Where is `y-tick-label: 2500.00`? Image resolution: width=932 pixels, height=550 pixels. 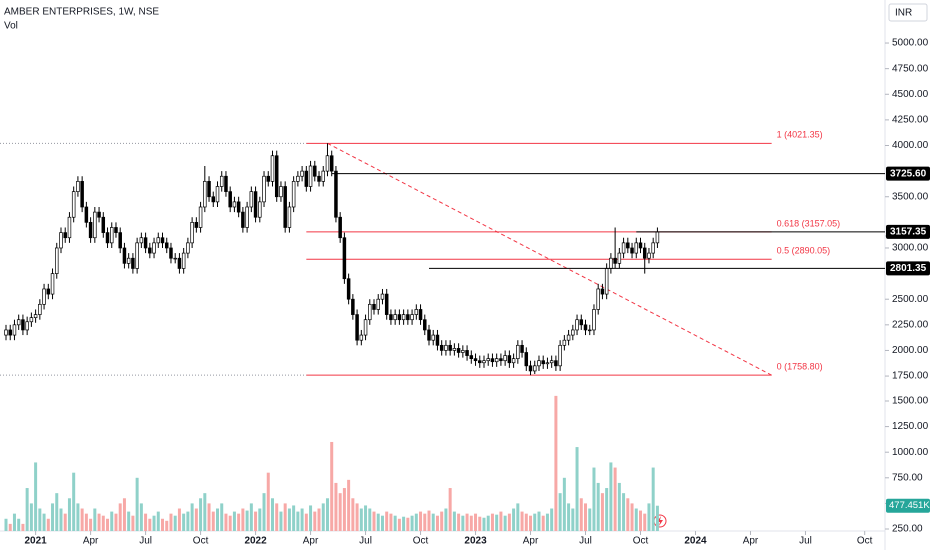
y-tick-label: 2500.00 is located at coordinates (910, 299).